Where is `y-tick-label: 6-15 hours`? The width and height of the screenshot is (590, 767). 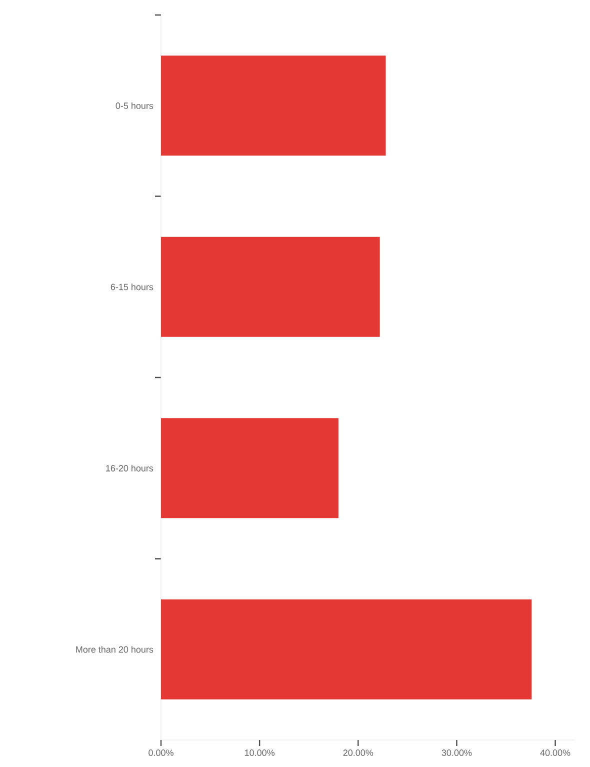 y-tick-label: 6-15 hours is located at coordinates (132, 287).